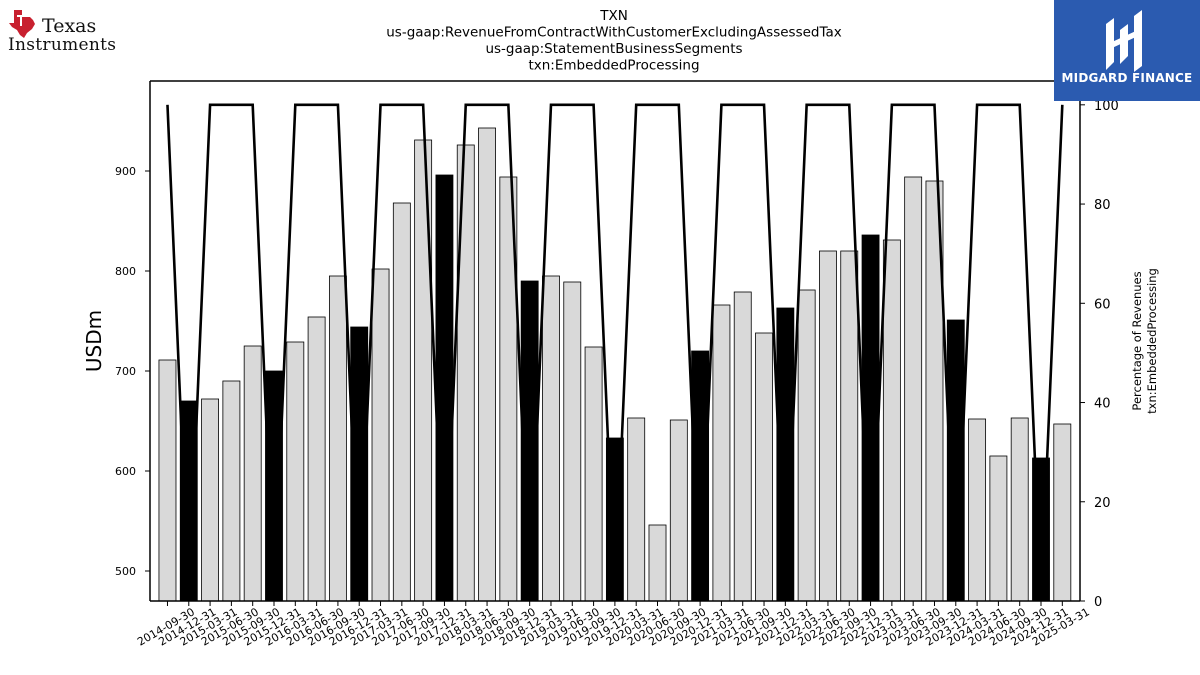 This screenshot has width=1200, height=675. Describe the element at coordinates (22, 24) in the screenshot. I see `texas-state-icon` at that location.